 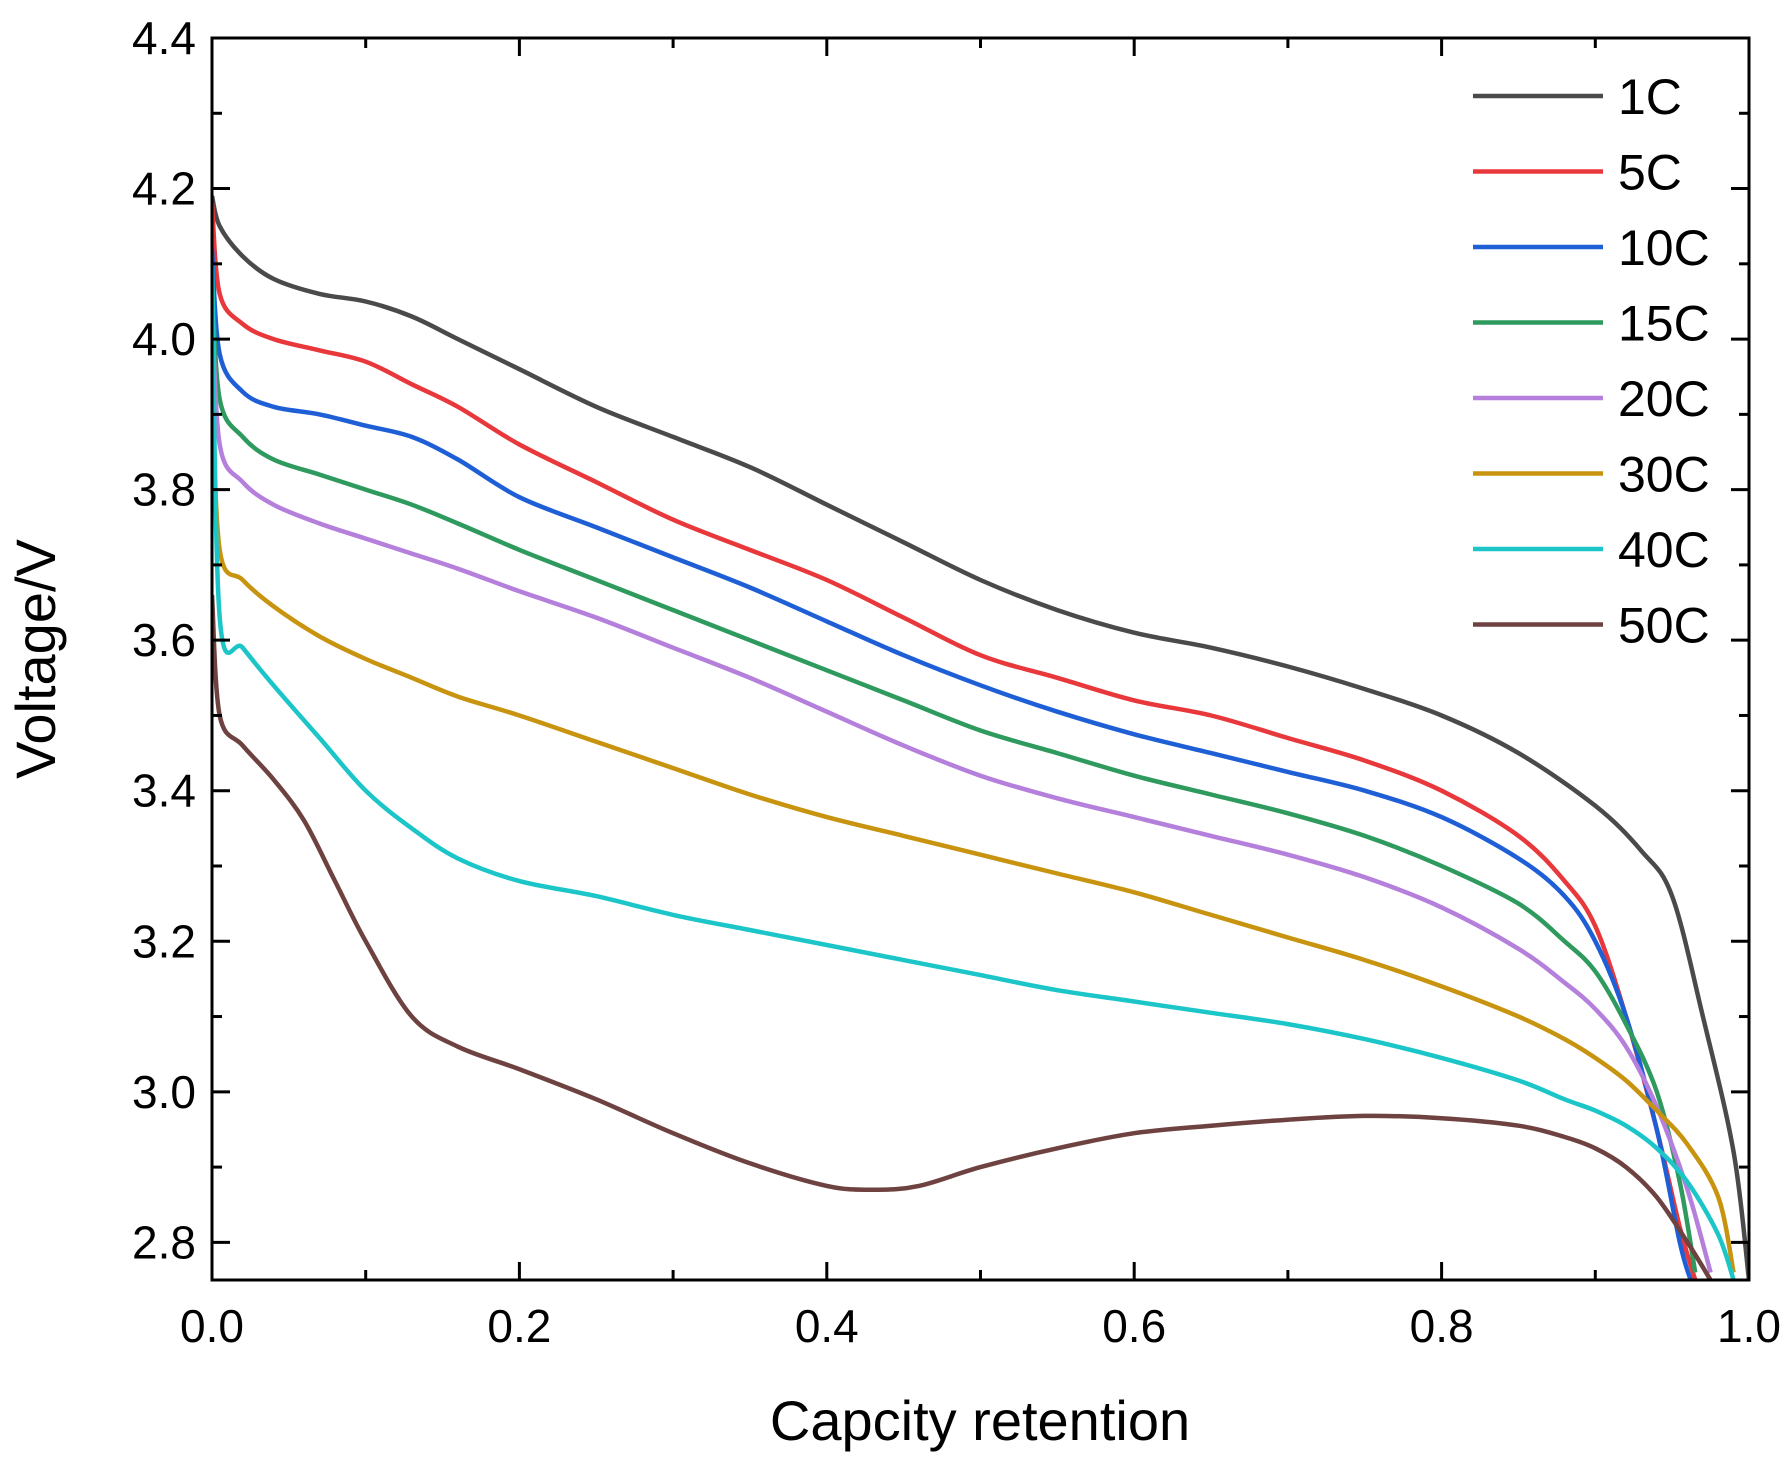 What do you see at coordinates (1664, 324) in the screenshot?
I see `legend-label-15C: 15C` at bounding box center [1664, 324].